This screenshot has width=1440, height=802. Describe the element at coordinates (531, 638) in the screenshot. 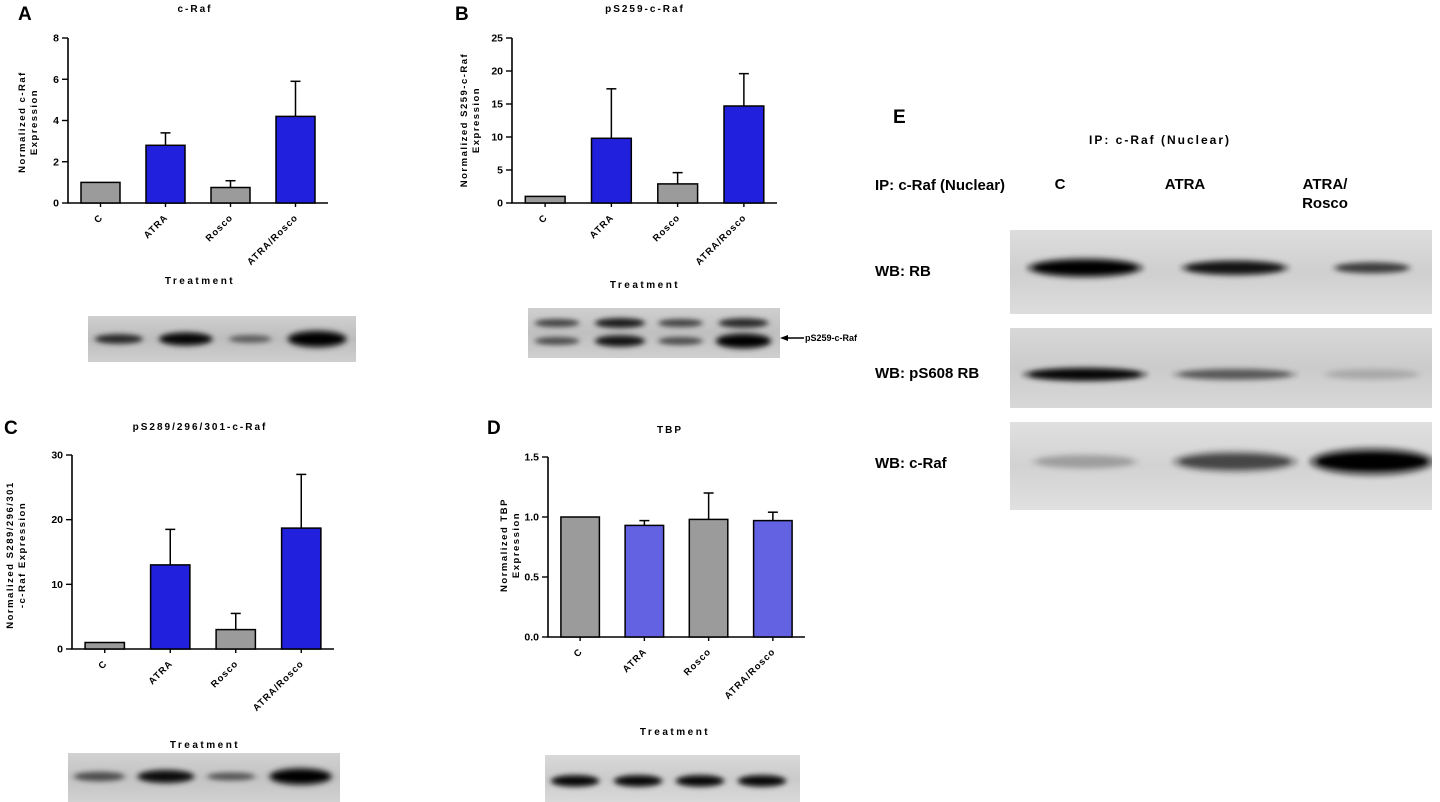

I see `svg-text: 0.0` at that location.